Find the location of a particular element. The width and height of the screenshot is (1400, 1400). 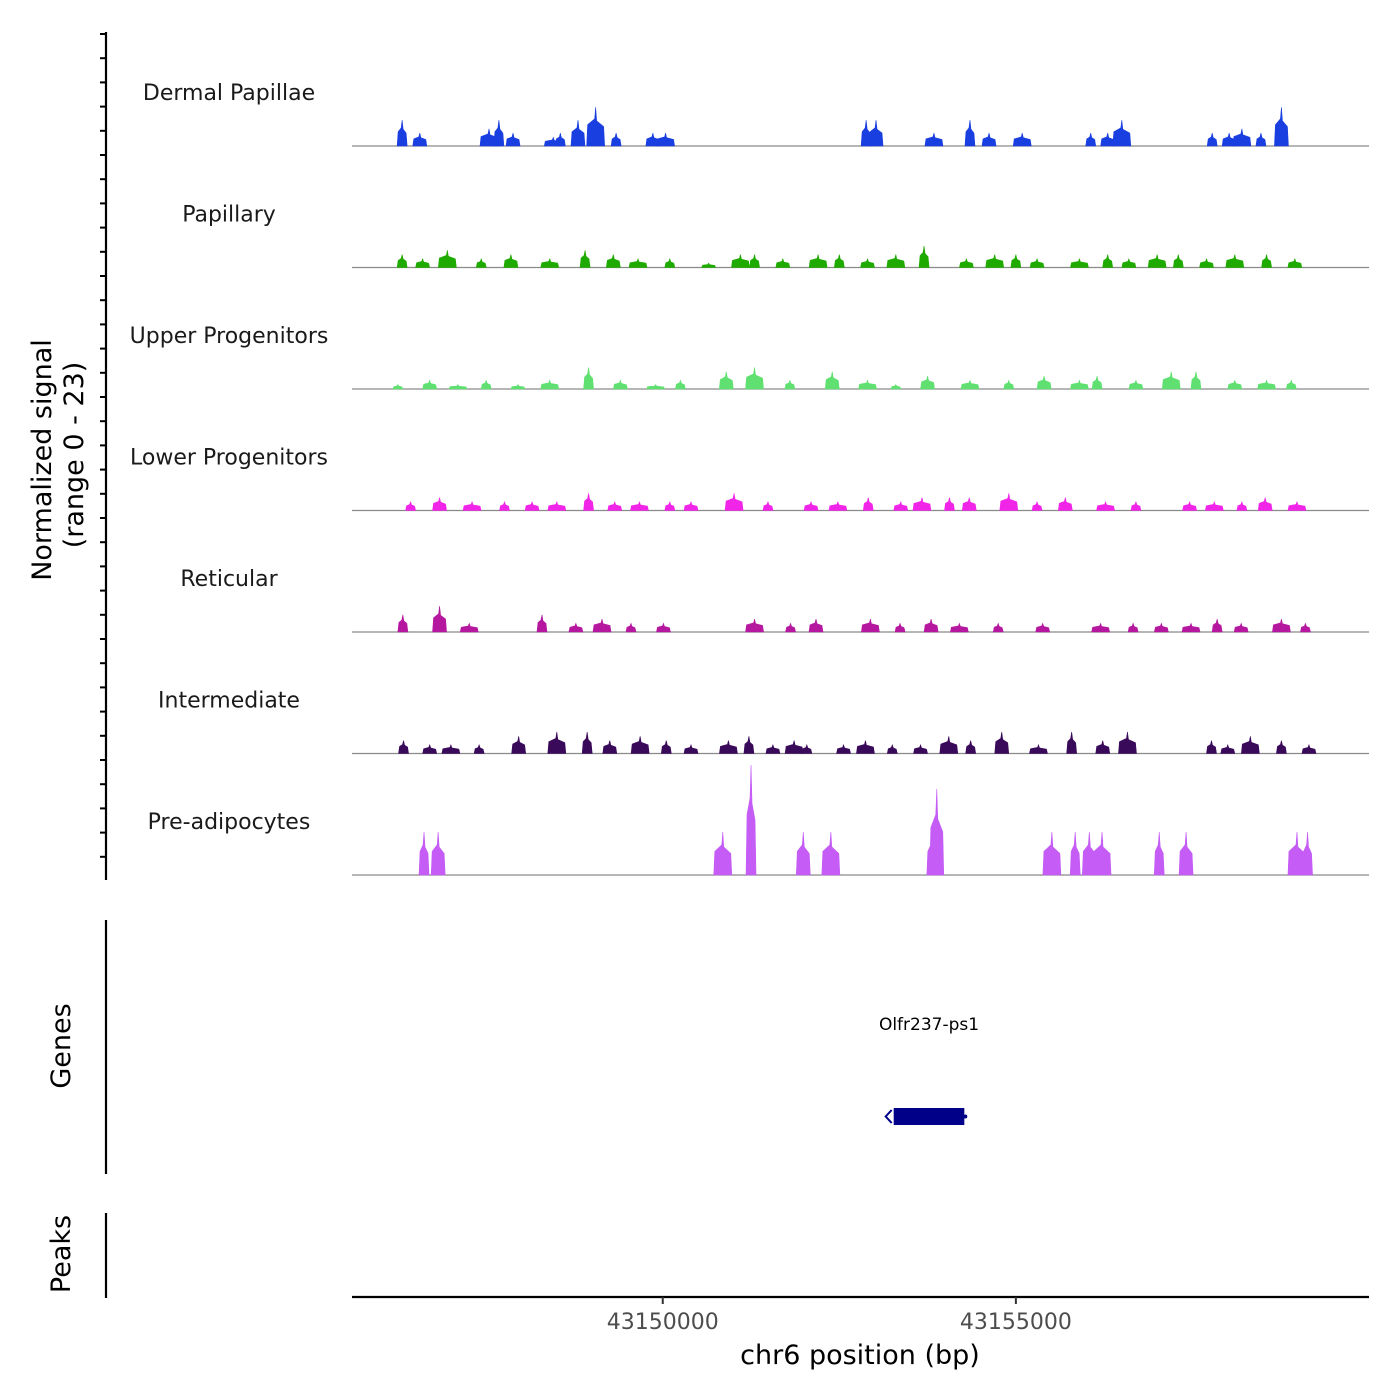

x-tick-label: 43155000 is located at coordinates (1016, 1322).